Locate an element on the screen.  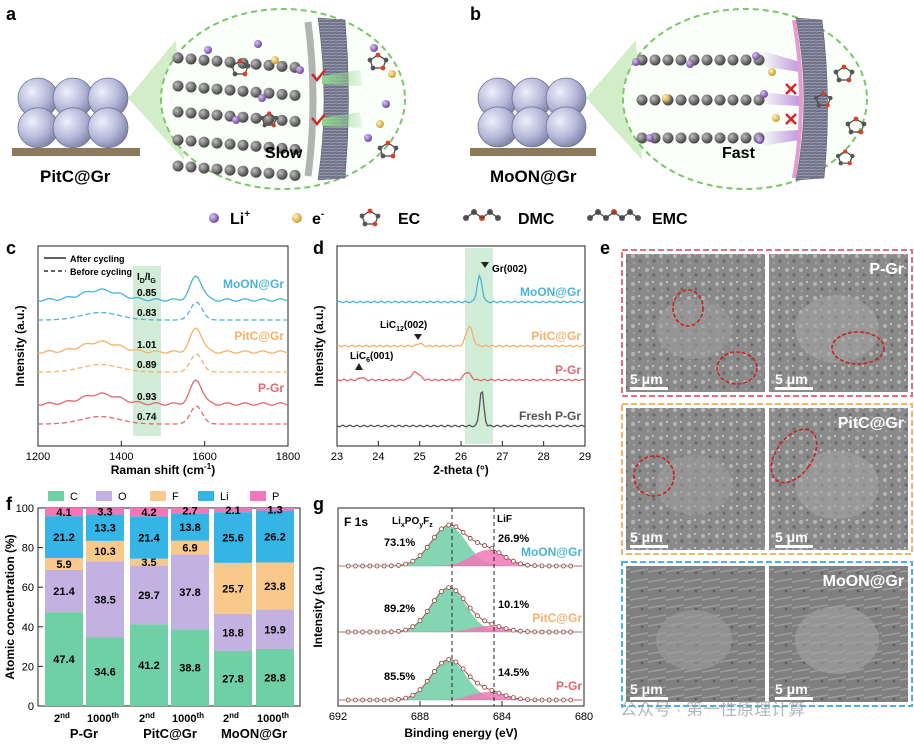
panel-letter-c: c is located at coordinates (11, 248).